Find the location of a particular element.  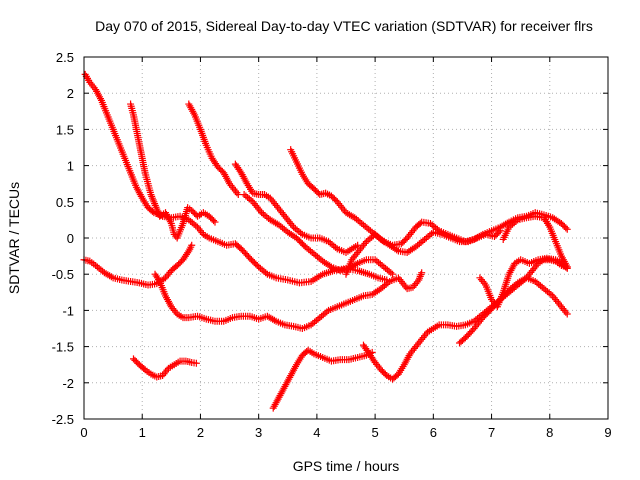

y-tick-label: 1 is located at coordinates (70, 166).